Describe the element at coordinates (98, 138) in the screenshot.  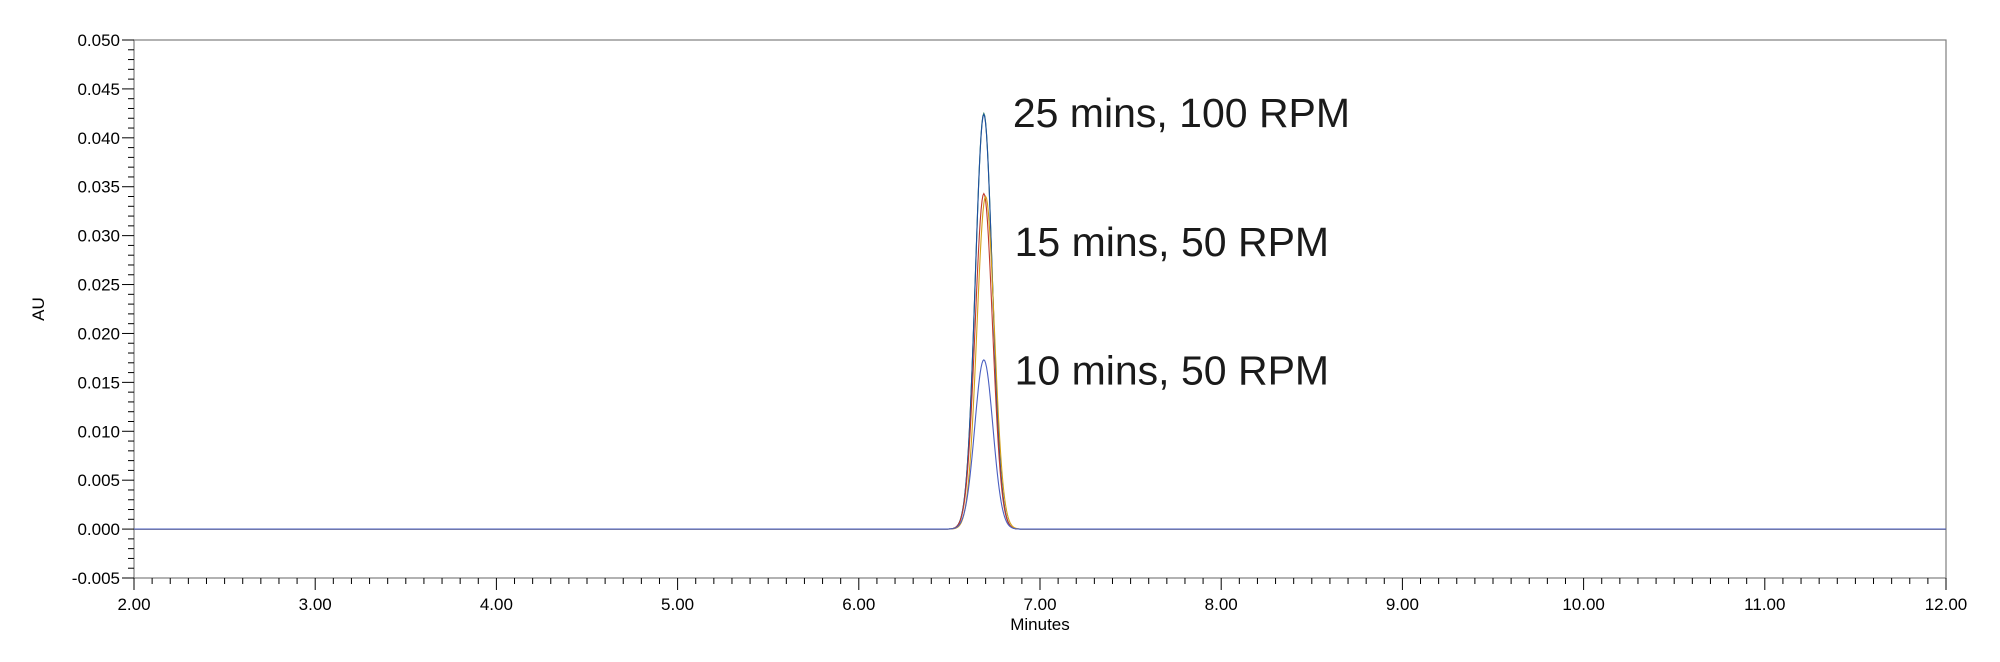
I see `y-tick-label: 0.040` at that location.